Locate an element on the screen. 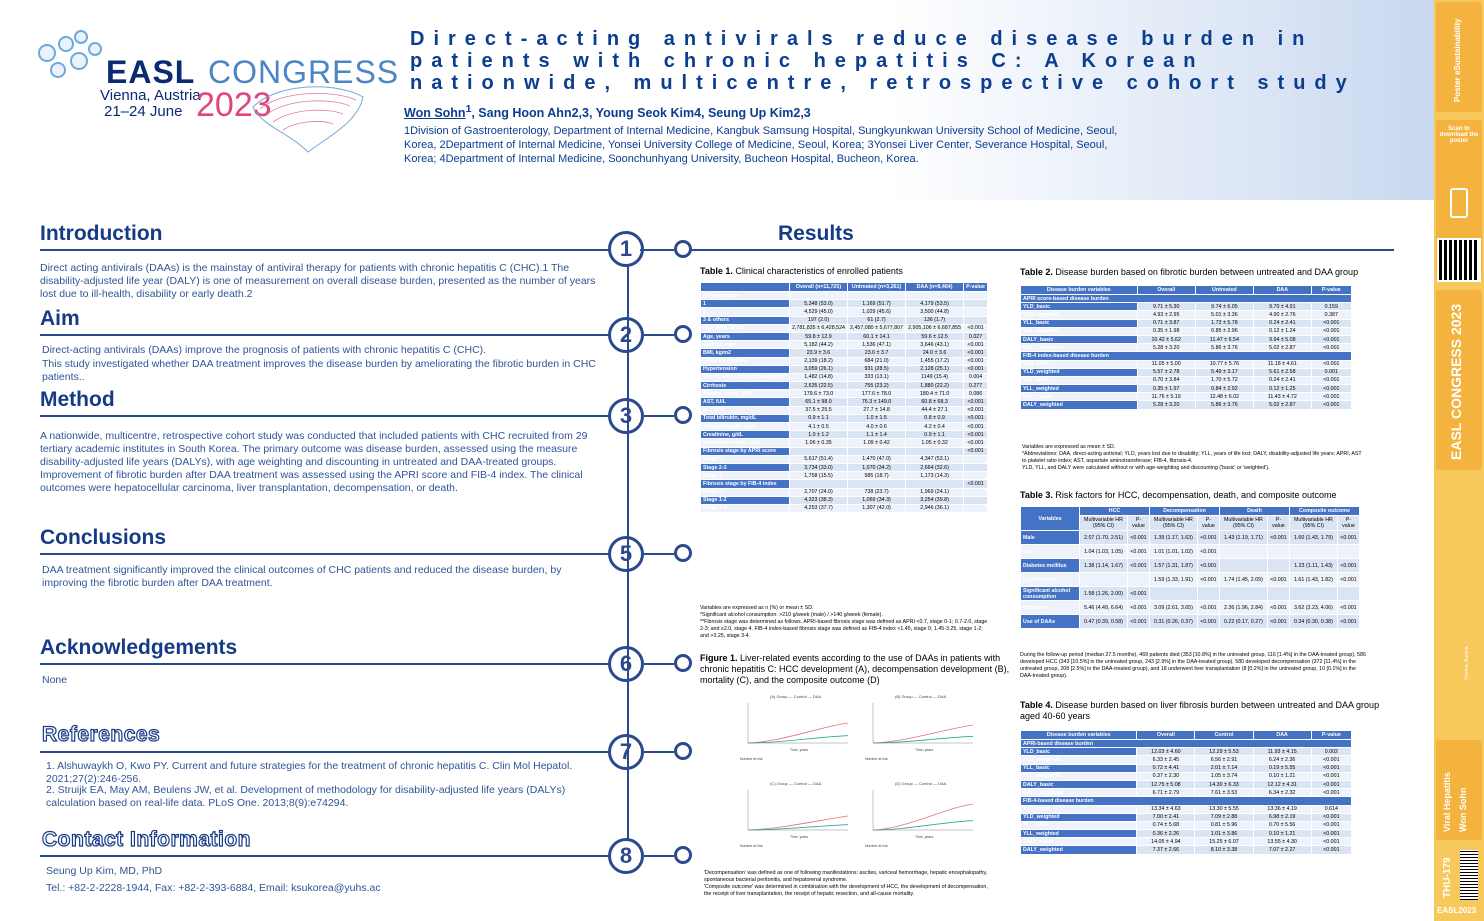 The image size is (1484, 921). table-cell: 197 (2.0) is located at coordinates (818, 320).